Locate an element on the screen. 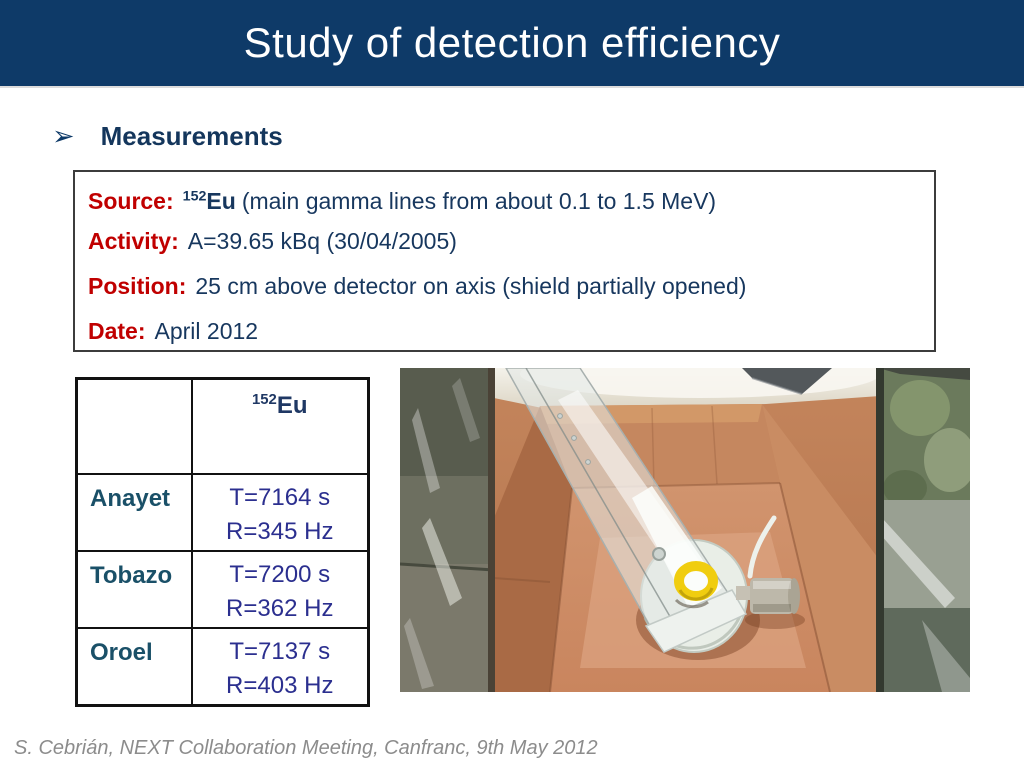 Image resolution: width=1024 pixels, height=768 pixels. acrylic-tube is located at coordinates (626, 510).